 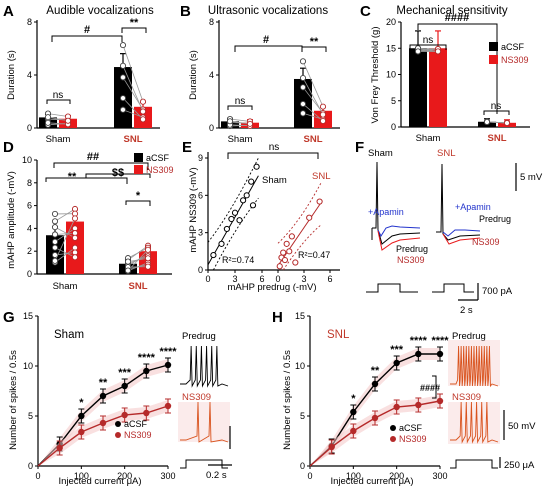 What do you see at coordinates (380, 153) in the screenshot?
I see `trace-title-sham: Sham` at bounding box center [380, 153].